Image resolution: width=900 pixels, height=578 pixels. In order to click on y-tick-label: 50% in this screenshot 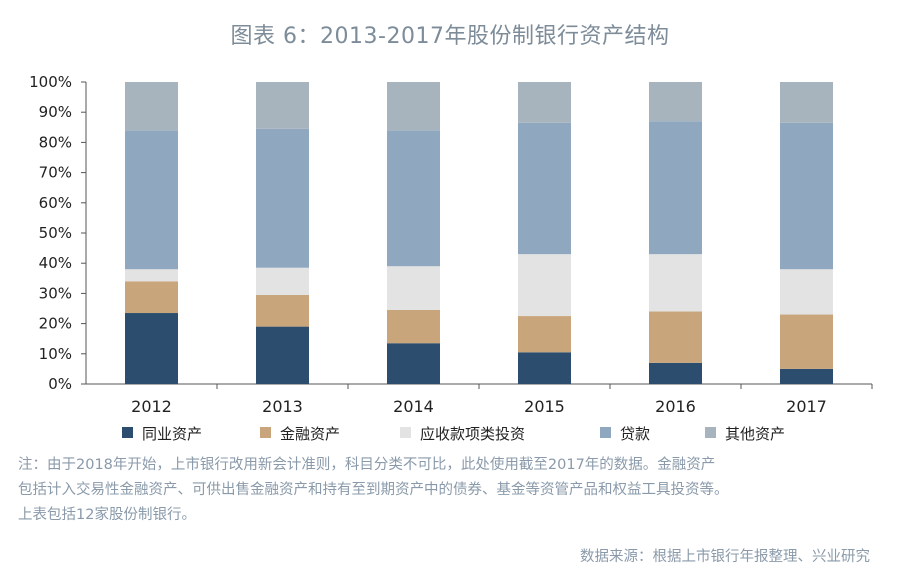, I will do `click(55, 233)`.